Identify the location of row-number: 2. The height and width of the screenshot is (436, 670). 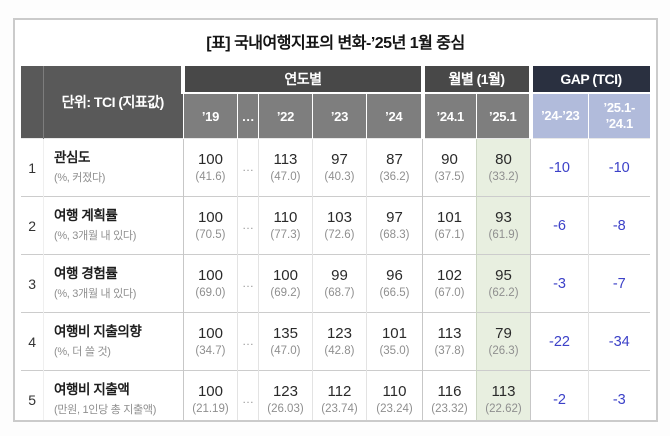
(32, 225).